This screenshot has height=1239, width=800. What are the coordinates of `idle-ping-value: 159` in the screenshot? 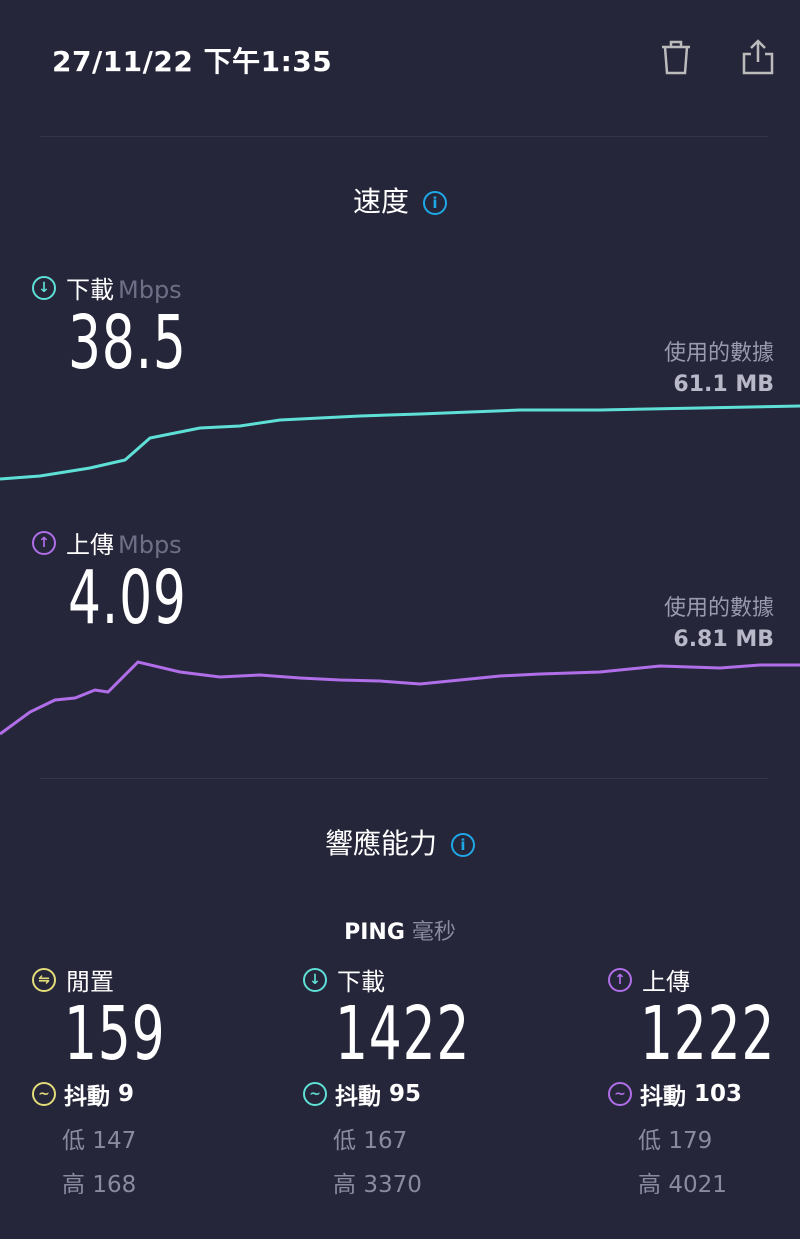 It's located at (115, 1034).